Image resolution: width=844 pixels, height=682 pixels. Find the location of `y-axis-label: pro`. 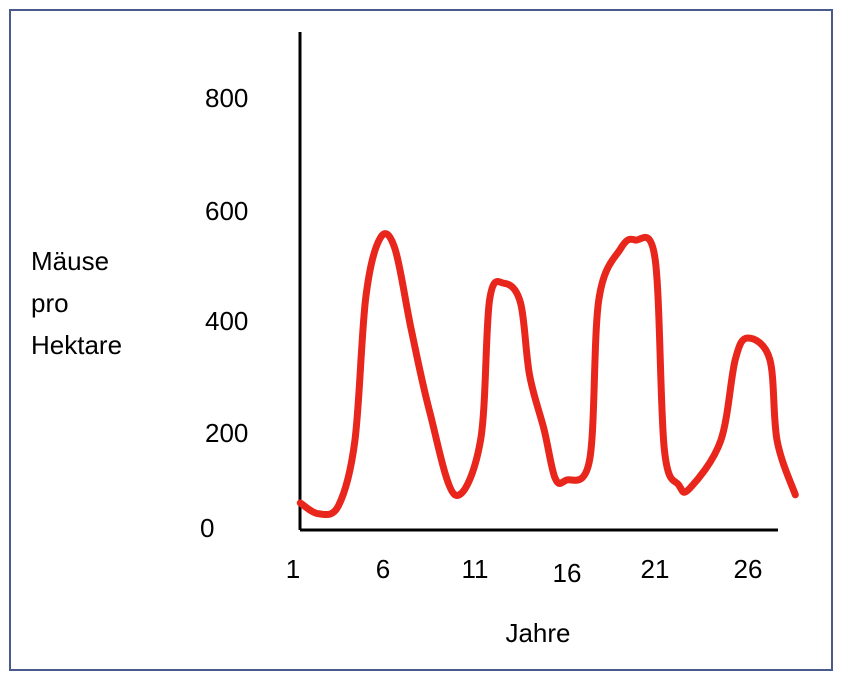

y-axis-label: pro is located at coordinates (50, 303).